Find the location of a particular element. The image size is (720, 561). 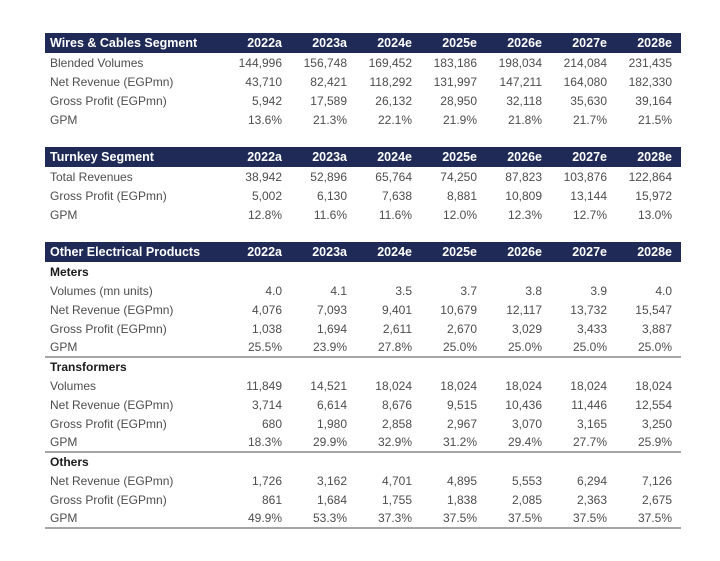

cell-value: 4,076 is located at coordinates (266, 309).